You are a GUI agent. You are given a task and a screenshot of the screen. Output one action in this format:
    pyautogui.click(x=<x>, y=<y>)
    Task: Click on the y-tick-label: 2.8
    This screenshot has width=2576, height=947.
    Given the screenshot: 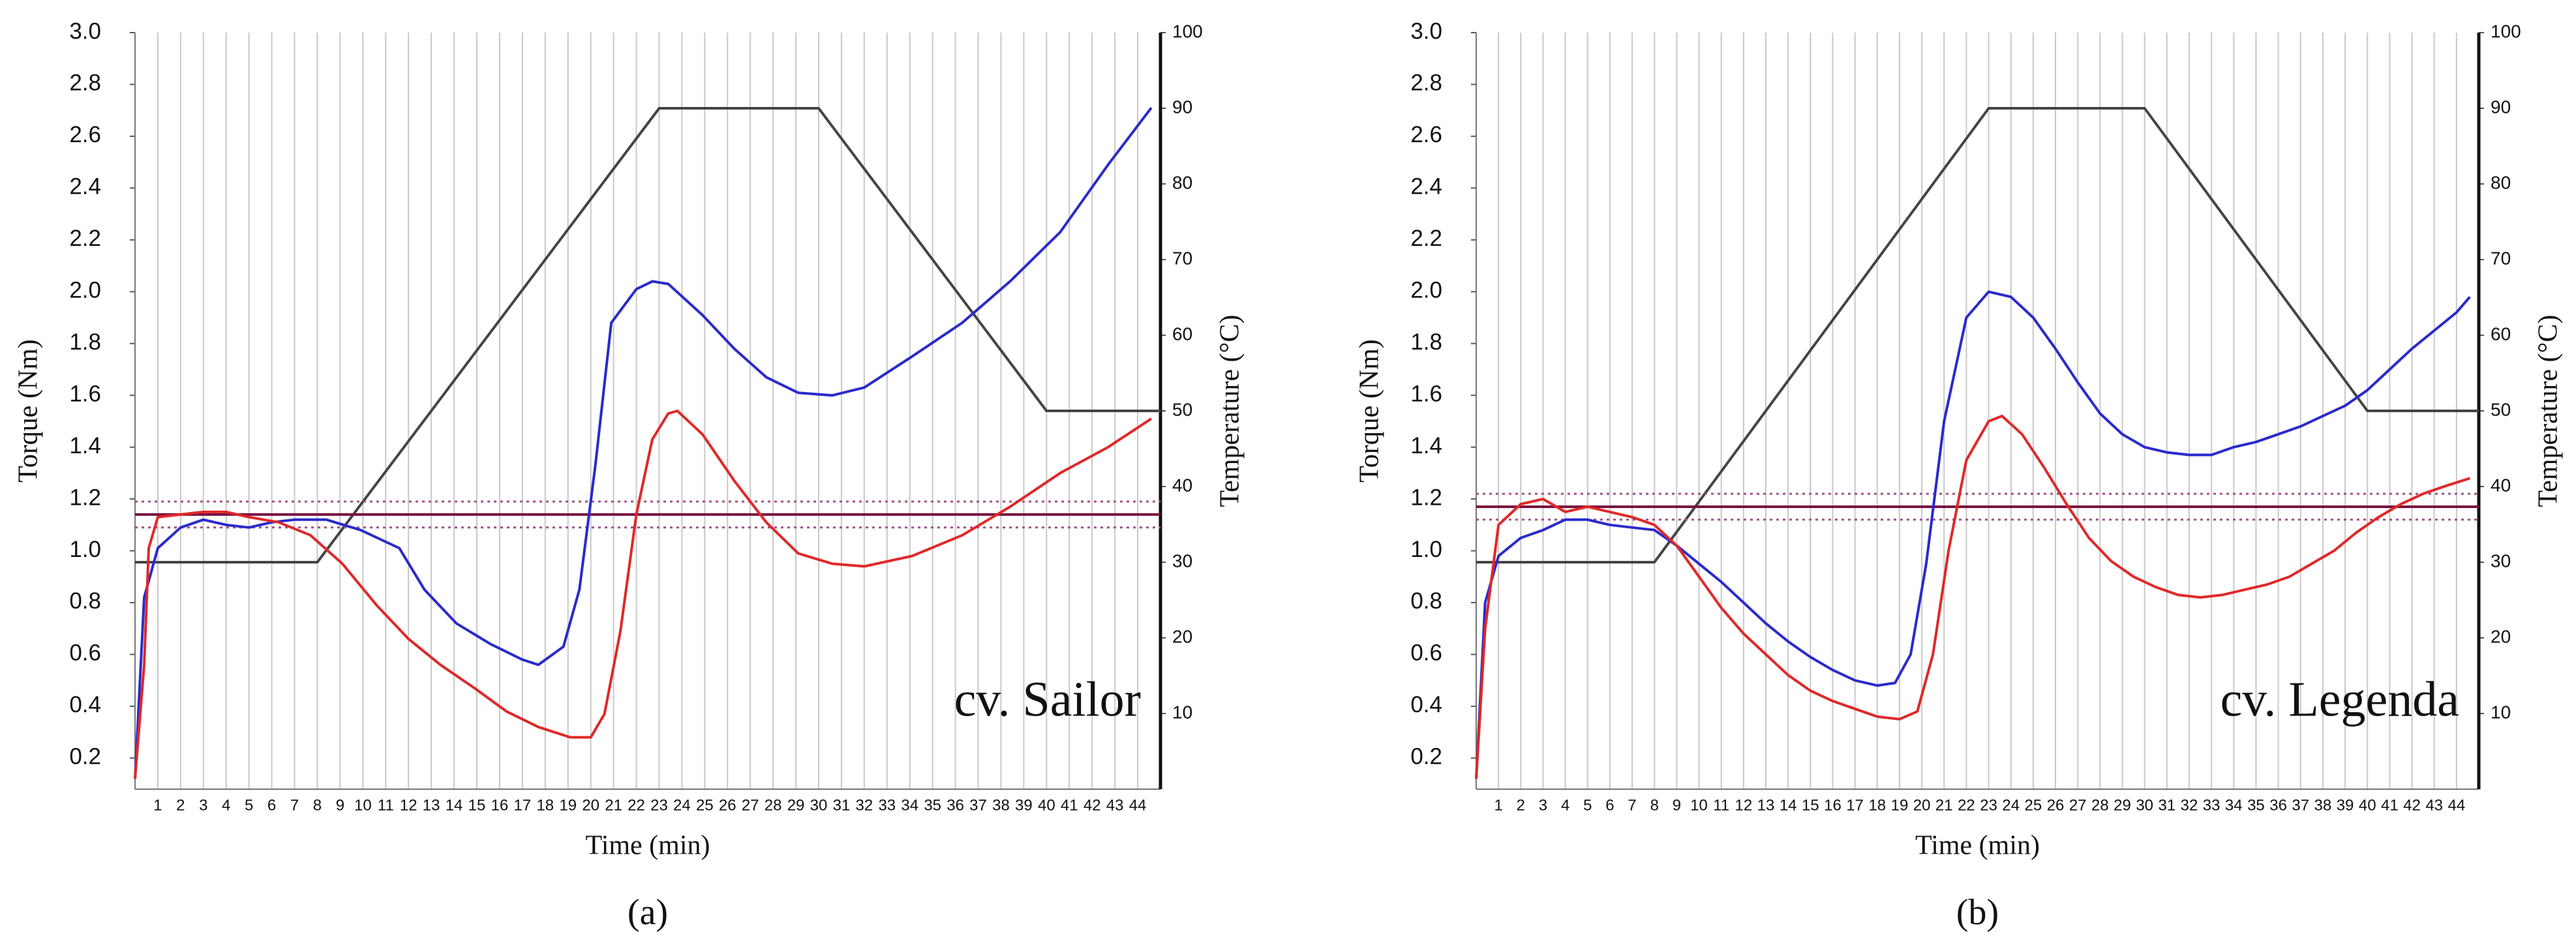 What is the action you would take?
    pyautogui.click(x=85, y=83)
    